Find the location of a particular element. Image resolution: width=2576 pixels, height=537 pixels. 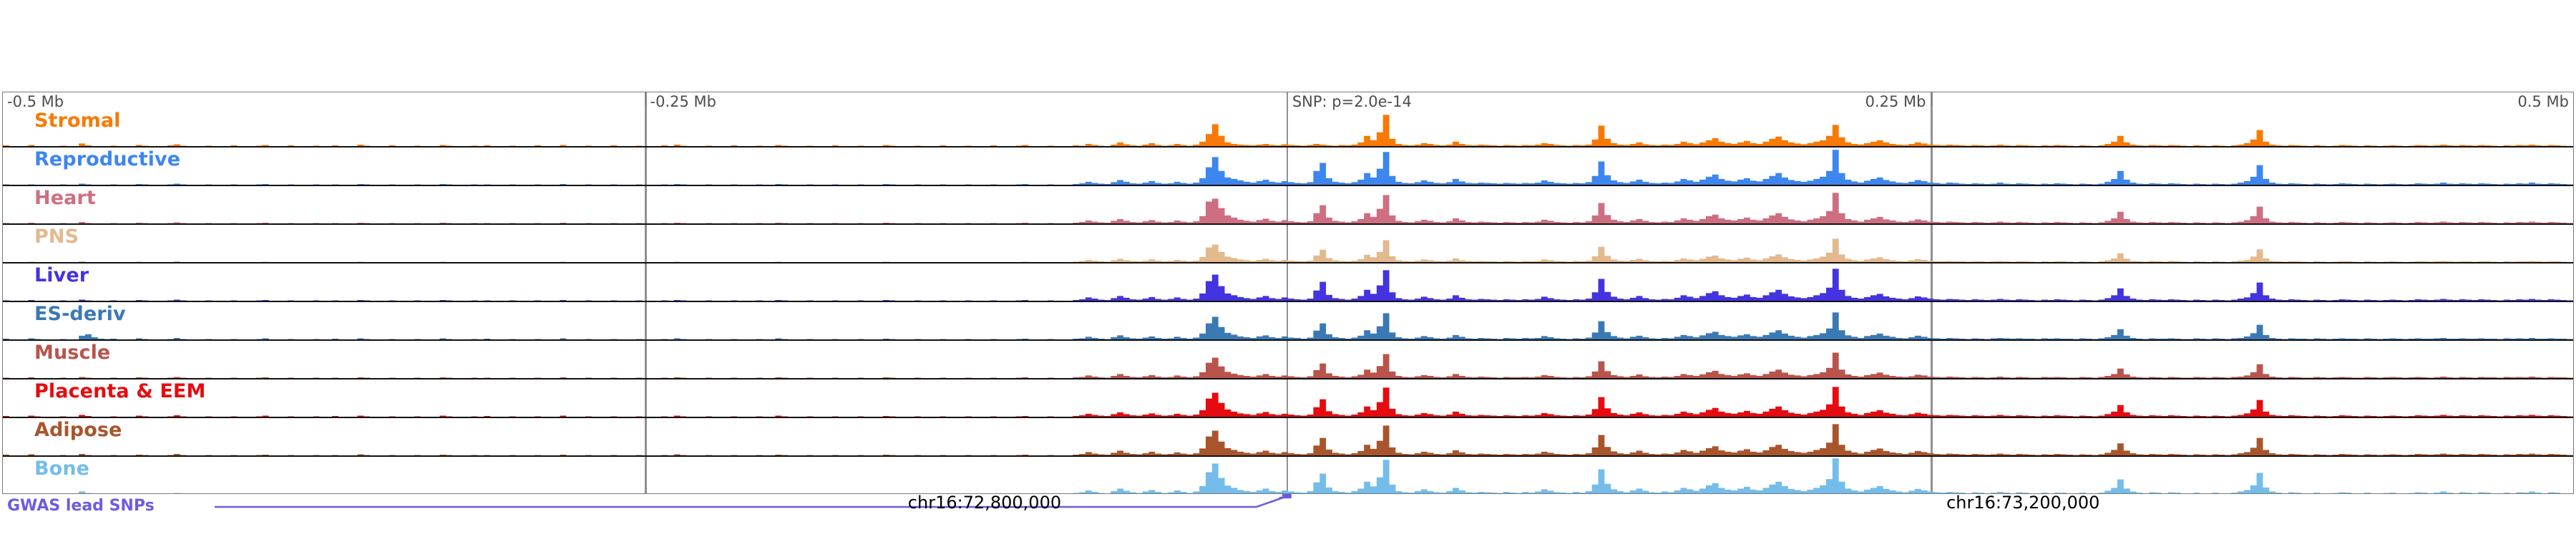

signal-track: ES-deriv is located at coordinates (1288, 320).